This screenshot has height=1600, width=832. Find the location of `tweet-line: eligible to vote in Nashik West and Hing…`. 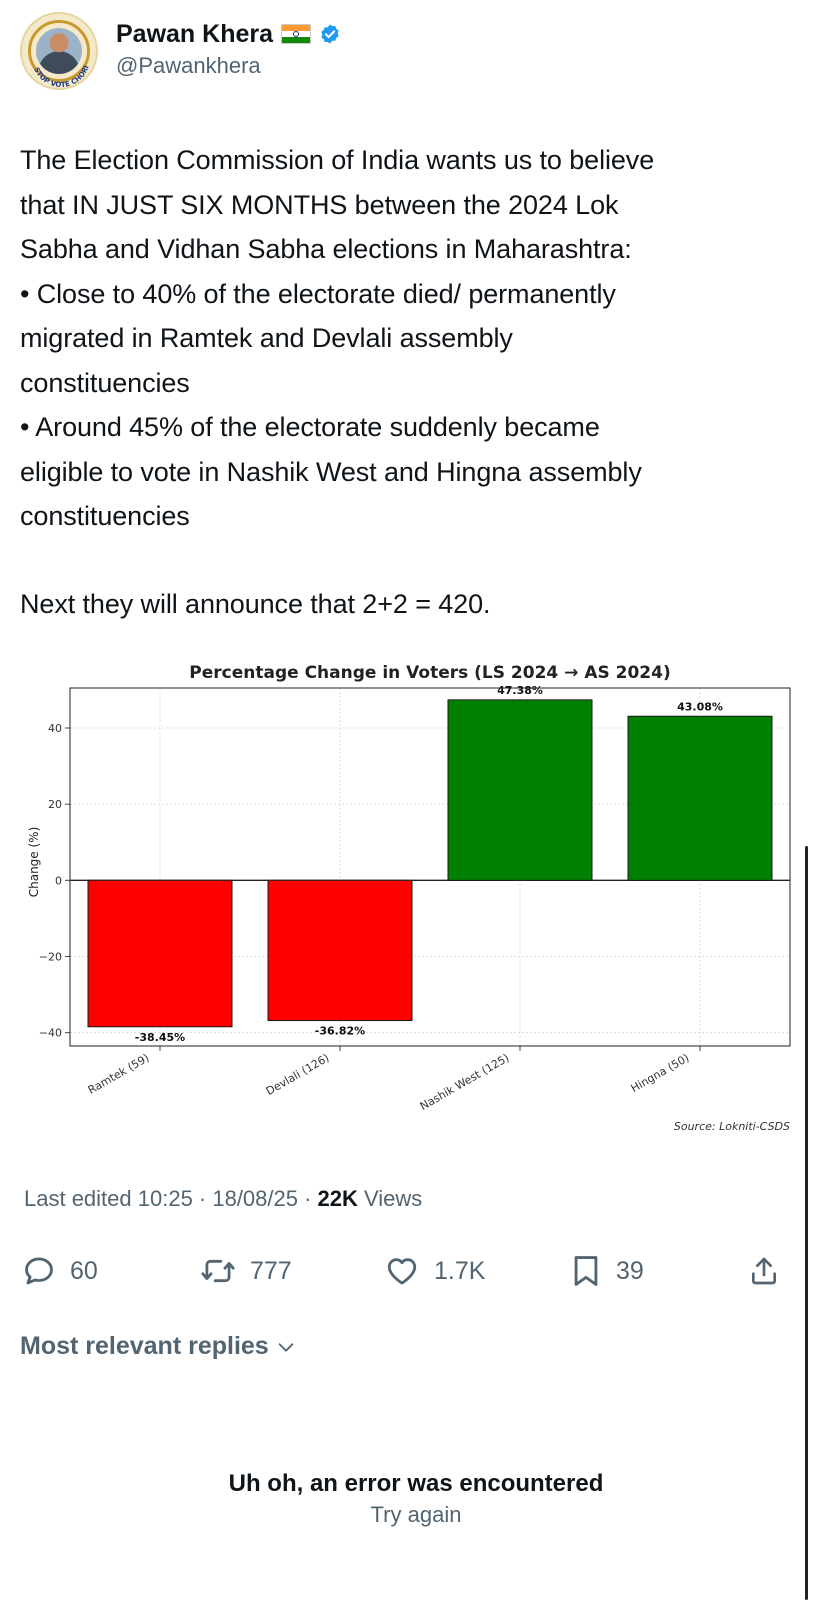

tweet-line: eligible to vote in Nashik West and Hing… is located at coordinates (331, 471).